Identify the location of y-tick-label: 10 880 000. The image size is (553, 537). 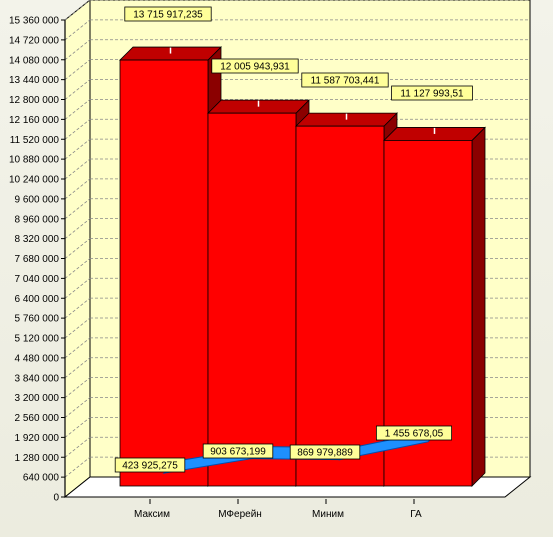
(34, 160).